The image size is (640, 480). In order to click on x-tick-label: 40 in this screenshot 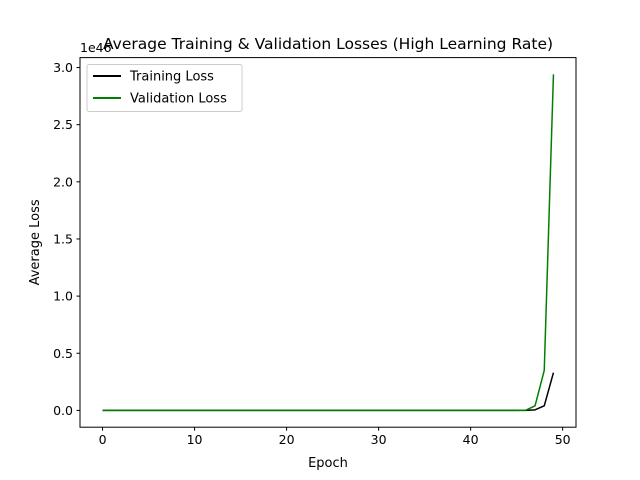, I will do `click(471, 439)`.